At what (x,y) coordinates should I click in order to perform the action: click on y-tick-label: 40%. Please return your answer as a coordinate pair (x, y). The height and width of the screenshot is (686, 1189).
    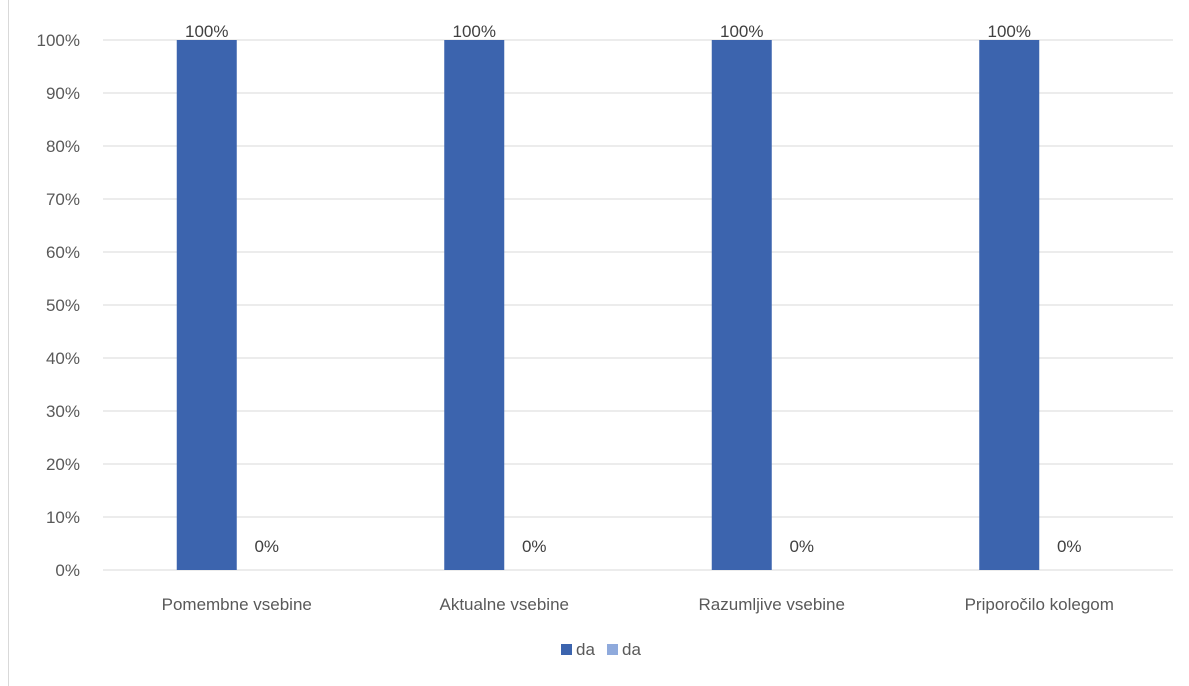
    Looking at the image, I should click on (63, 358).